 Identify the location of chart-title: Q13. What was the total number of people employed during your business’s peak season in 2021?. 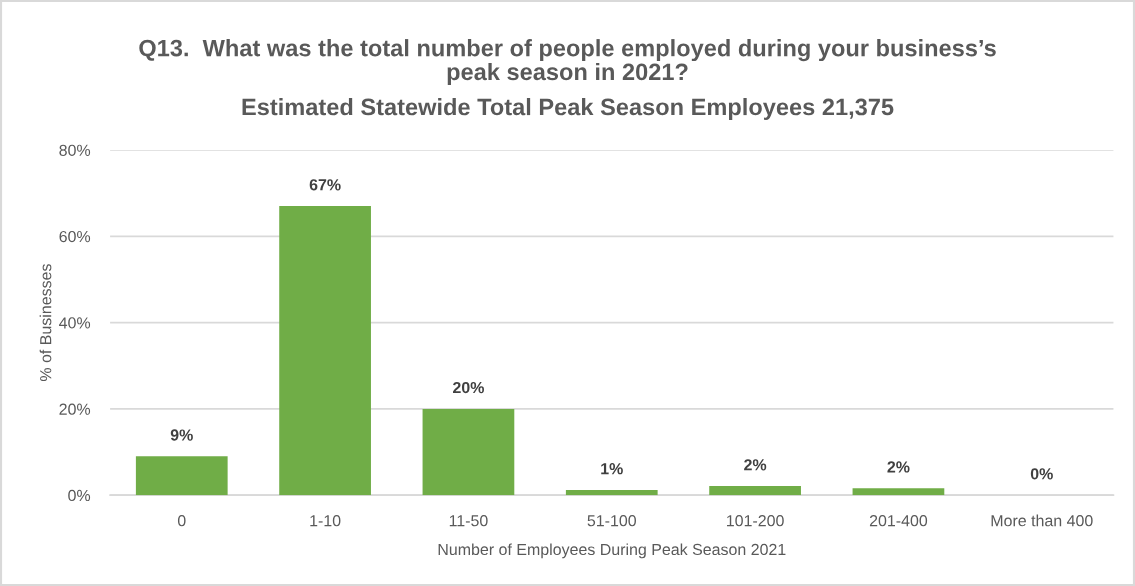
(567, 62).